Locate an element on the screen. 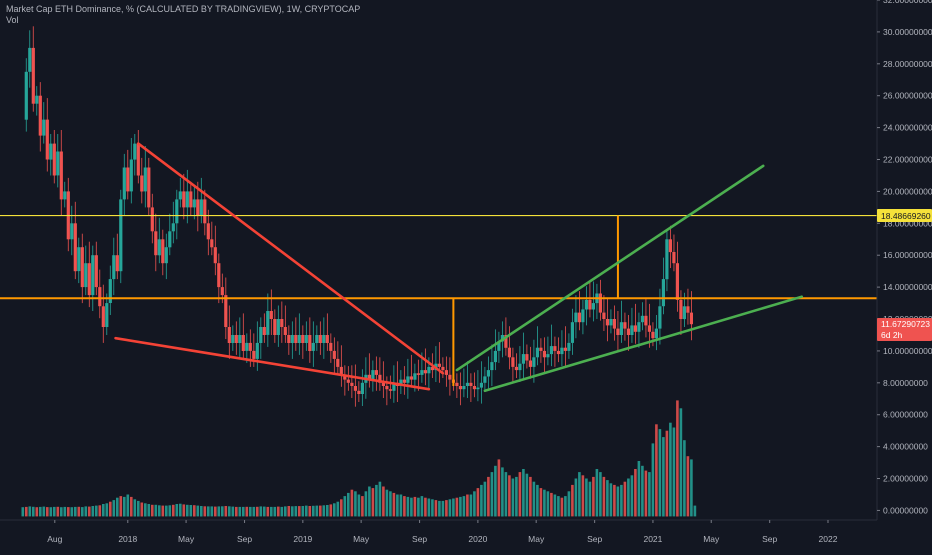  time-axis-label: 2022 is located at coordinates (828, 539).